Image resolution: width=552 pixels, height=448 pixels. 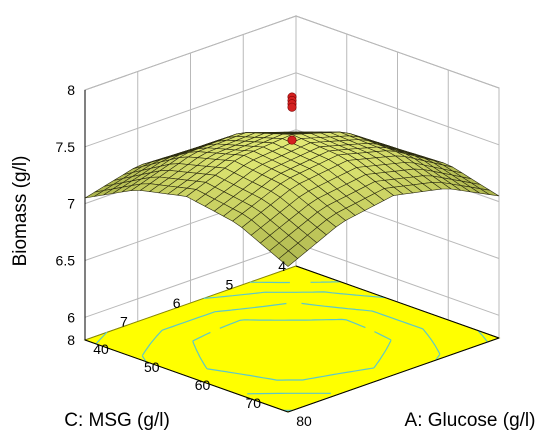 I want to click on z-tick-label: 6.5, so click(x=66, y=261).